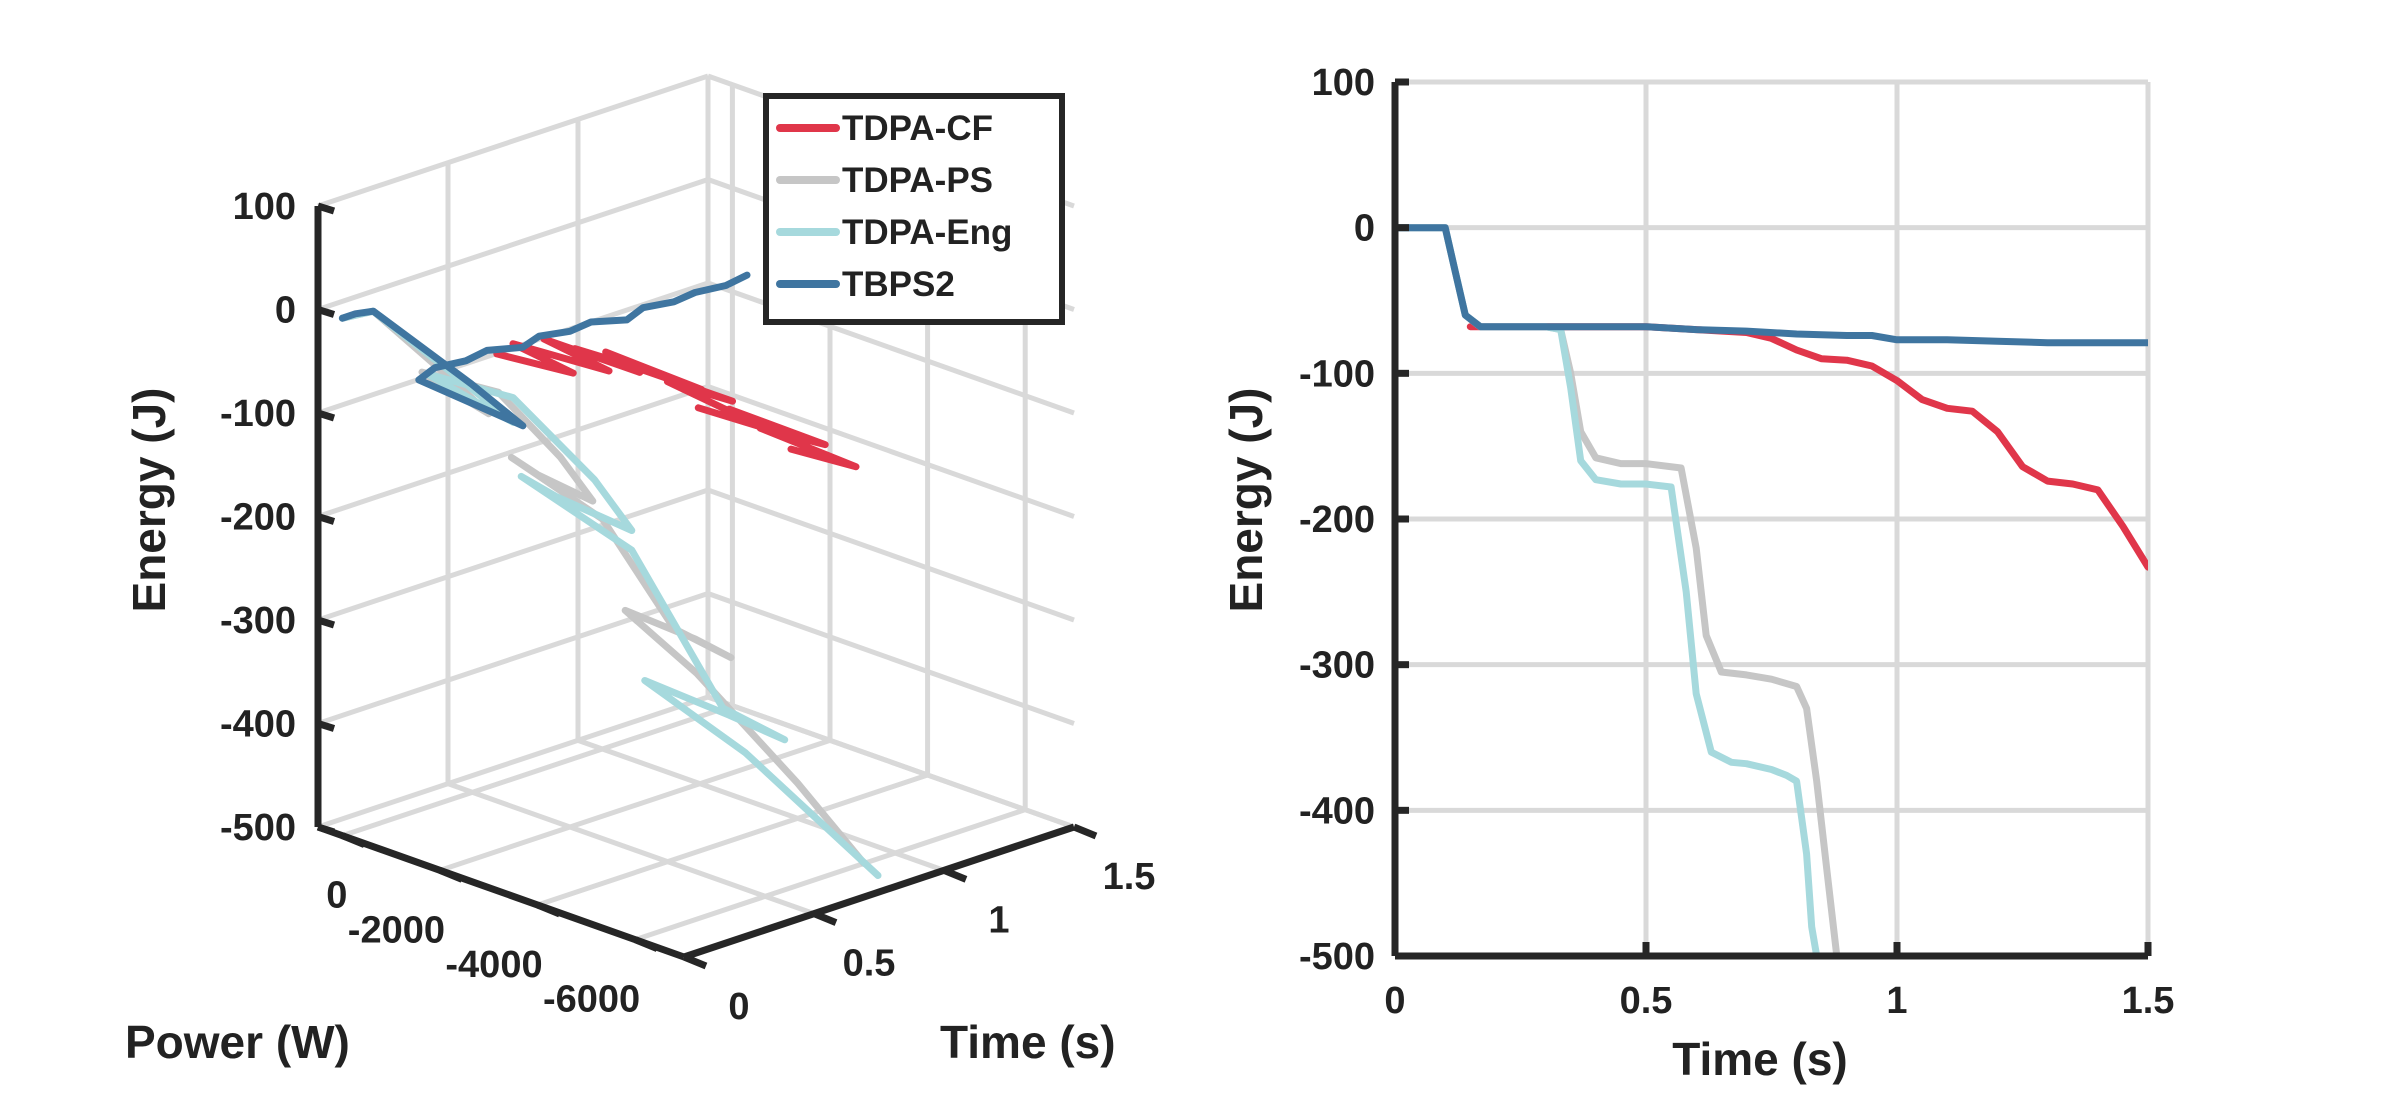 The width and height of the screenshot is (2405, 1094). I want to click on chart-3d-power-tick-label: -2000, so click(396, 930).